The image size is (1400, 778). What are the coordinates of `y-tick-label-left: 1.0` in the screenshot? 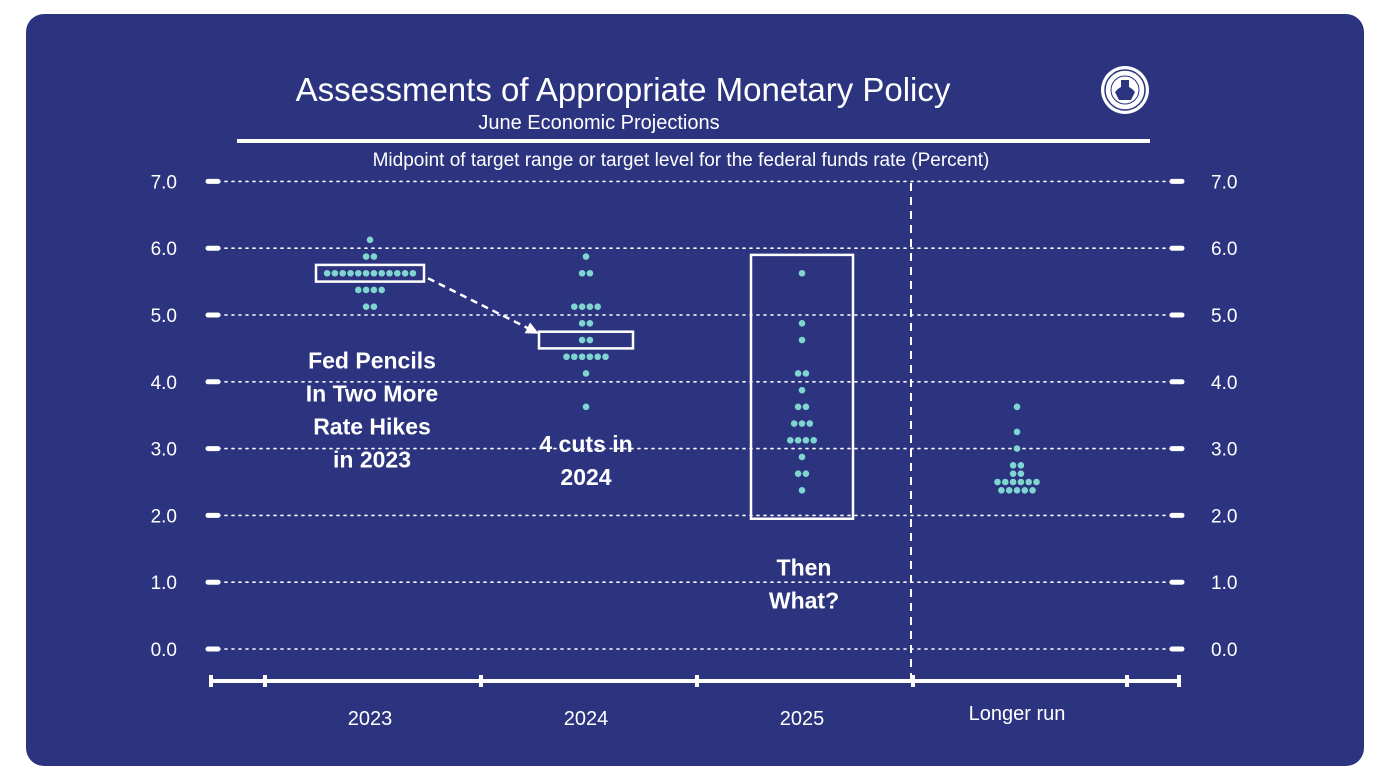 It's located at (164, 583).